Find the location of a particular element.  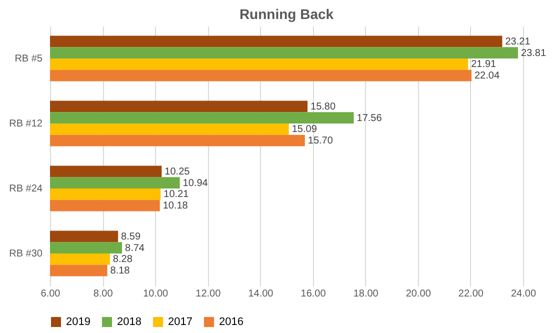

data-label: 23.81 is located at coordinates (533, 53).